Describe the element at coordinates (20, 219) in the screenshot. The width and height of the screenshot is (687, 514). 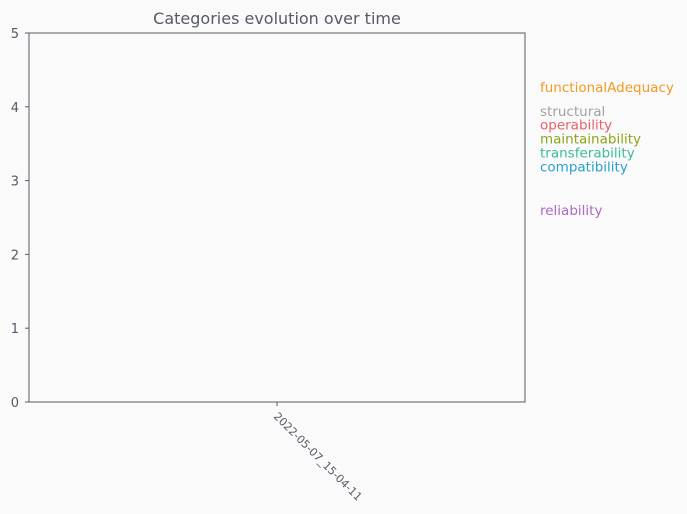
I see `y-axis: 0 1 2 3 4 5` at that location.